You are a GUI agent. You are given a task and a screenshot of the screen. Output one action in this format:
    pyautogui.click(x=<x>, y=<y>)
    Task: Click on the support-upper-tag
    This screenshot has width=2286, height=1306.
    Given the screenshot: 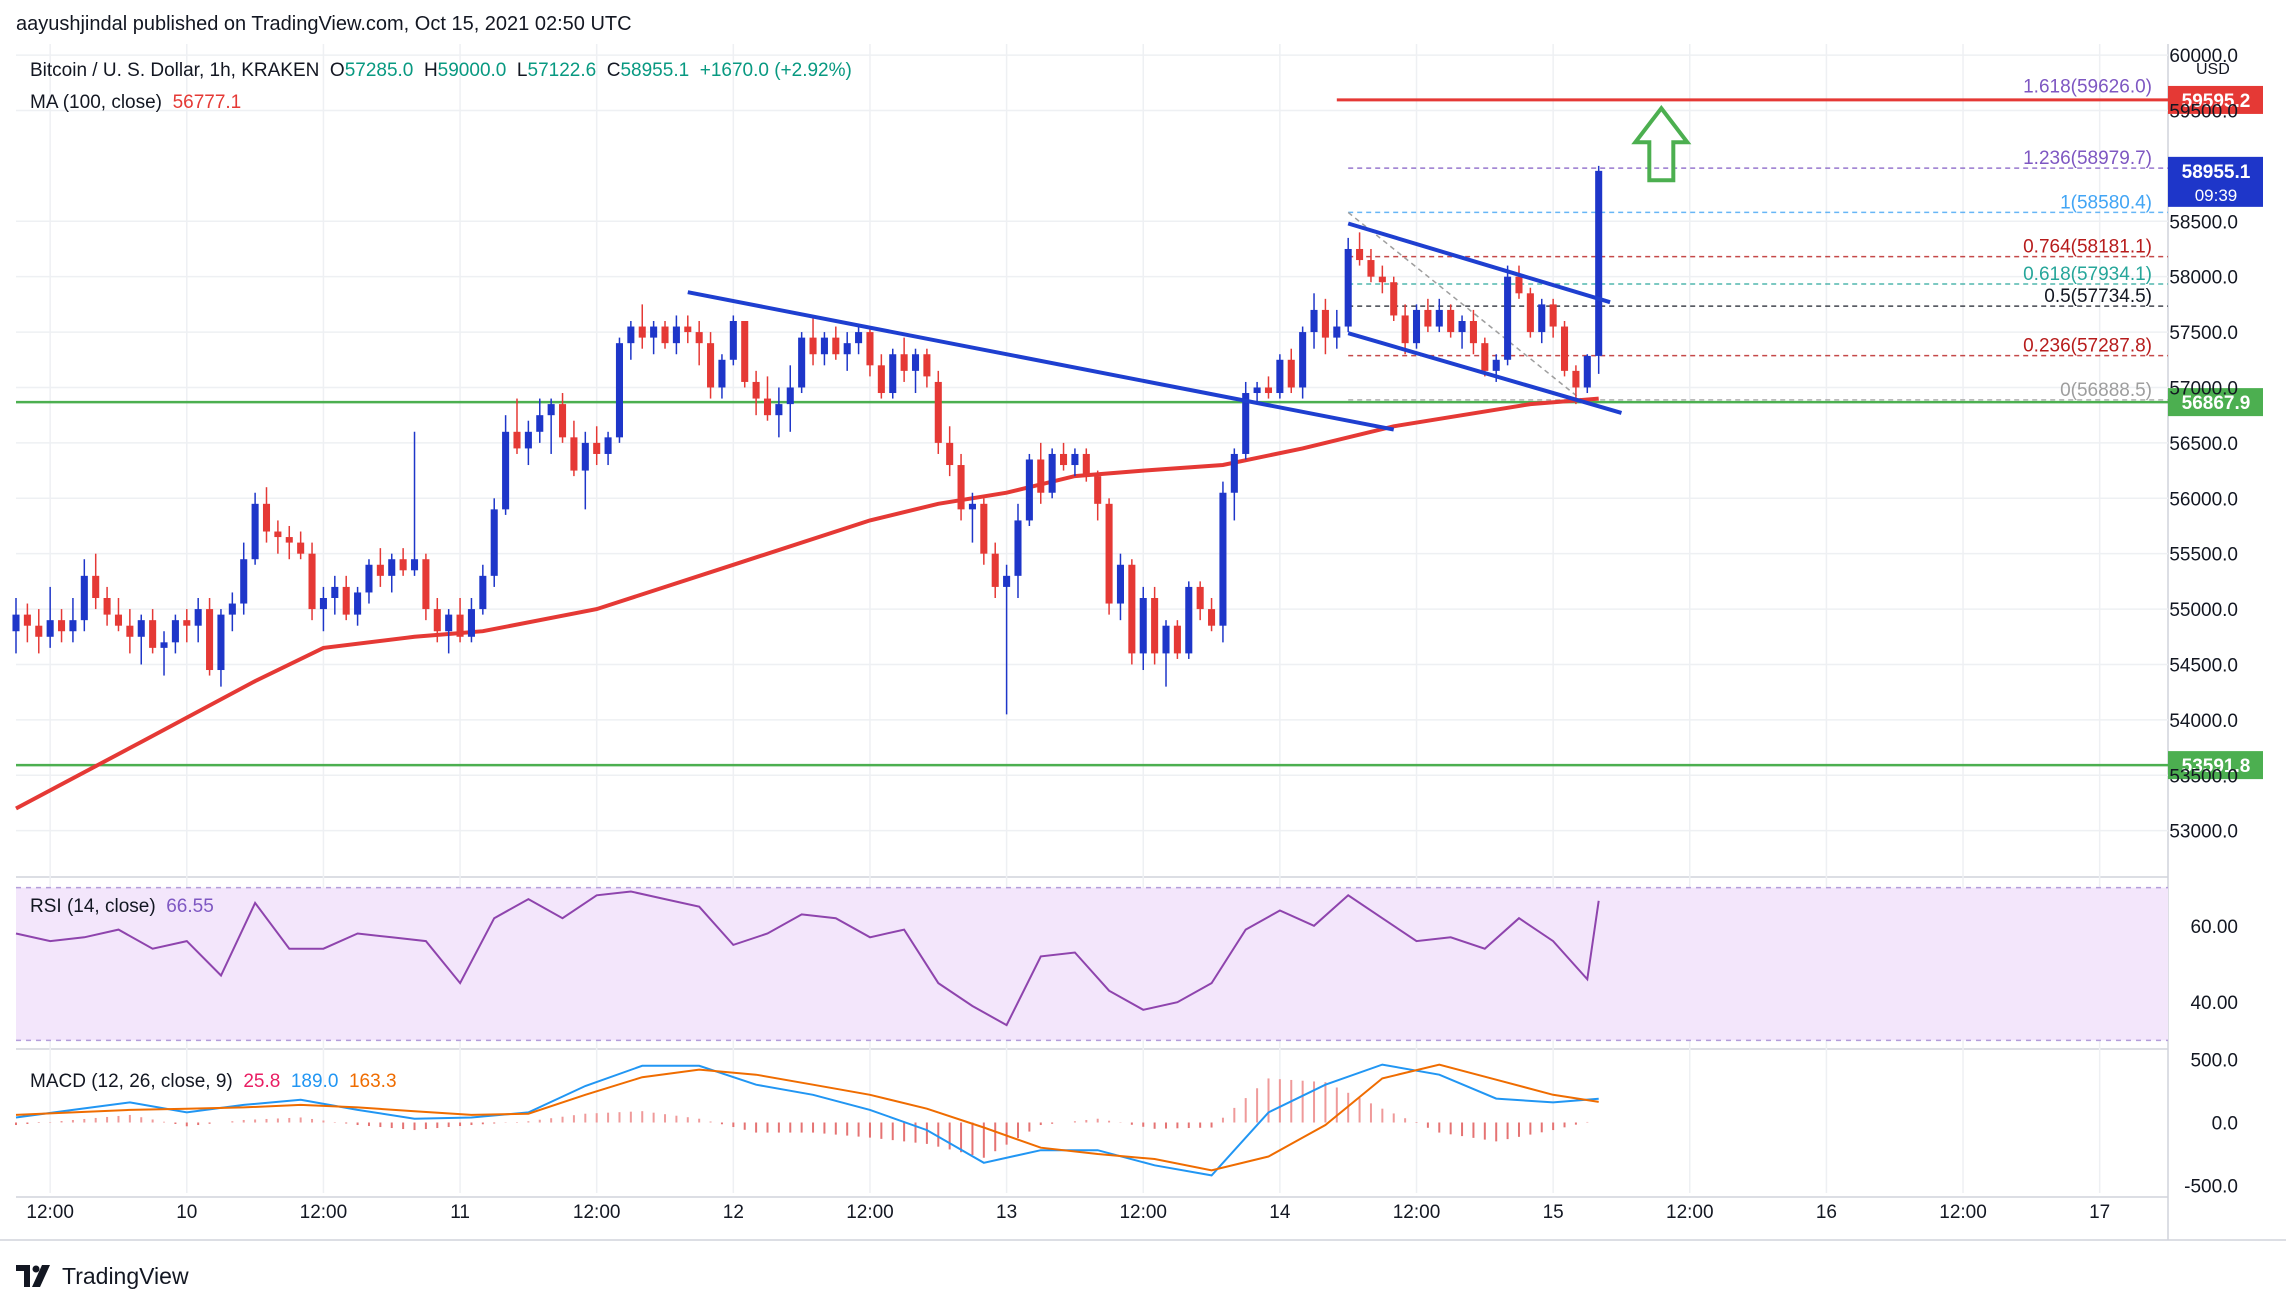 What is the action you would take?
    pyautogui.click(x=2215, y=402)
    